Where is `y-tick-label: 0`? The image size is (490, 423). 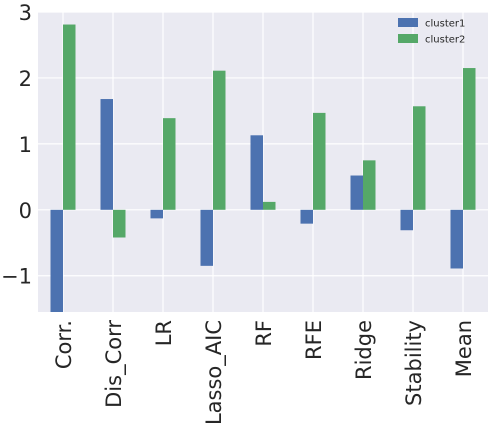
y-tick-label: 0 is located at coordinates (25, 211).